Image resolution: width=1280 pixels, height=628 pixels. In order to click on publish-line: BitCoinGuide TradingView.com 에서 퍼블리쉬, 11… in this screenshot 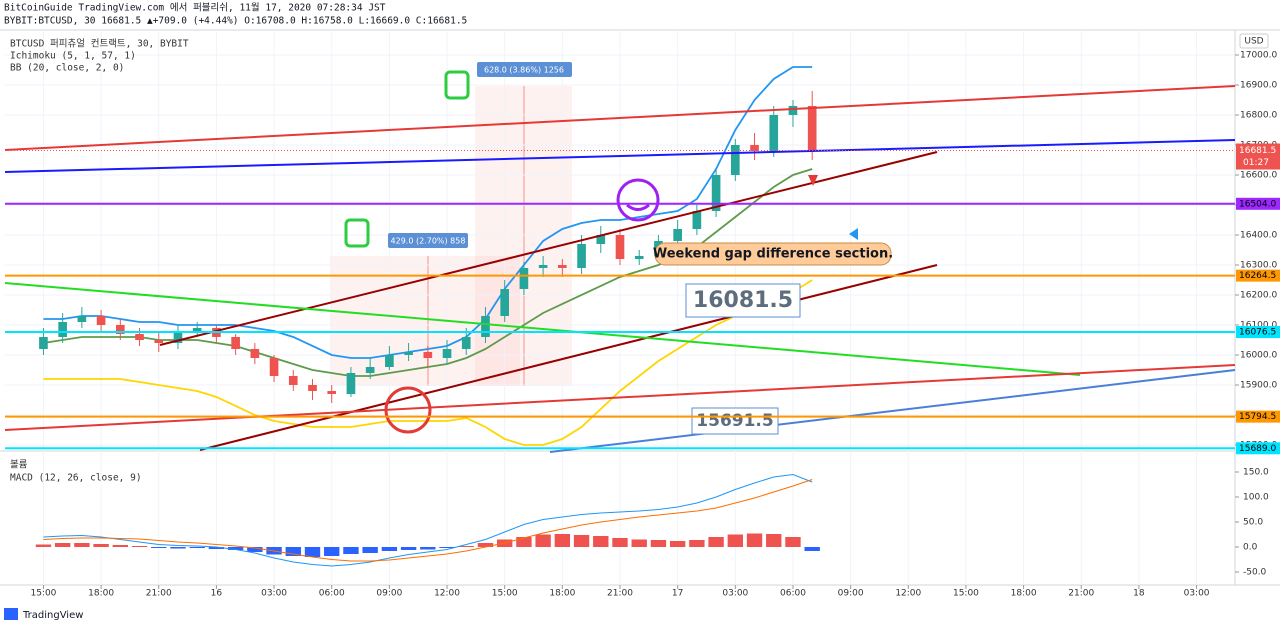, I will do `click(195, 8)`.